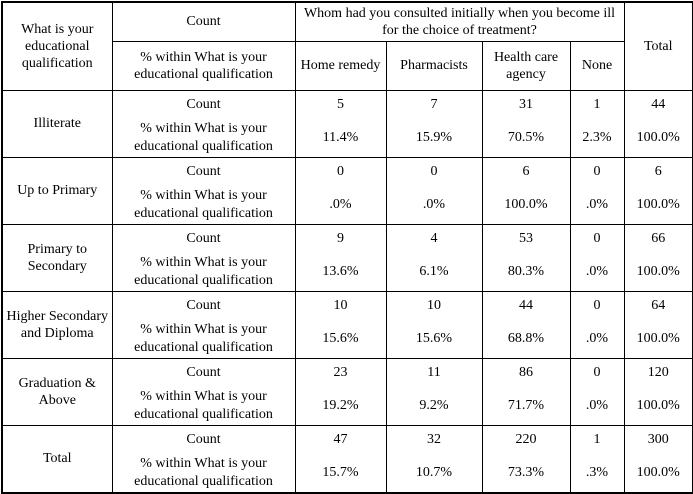 This screenshot has width=693, height=494. Describe the element at coordinates (526, 104) in the screenshot. I see `count-cell: 31` at that location.